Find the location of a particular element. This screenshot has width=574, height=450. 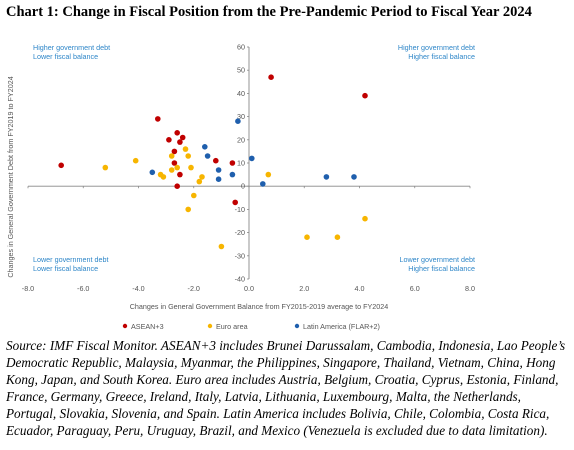

y-tick-label: 30 is located at coordinates (241, 116).